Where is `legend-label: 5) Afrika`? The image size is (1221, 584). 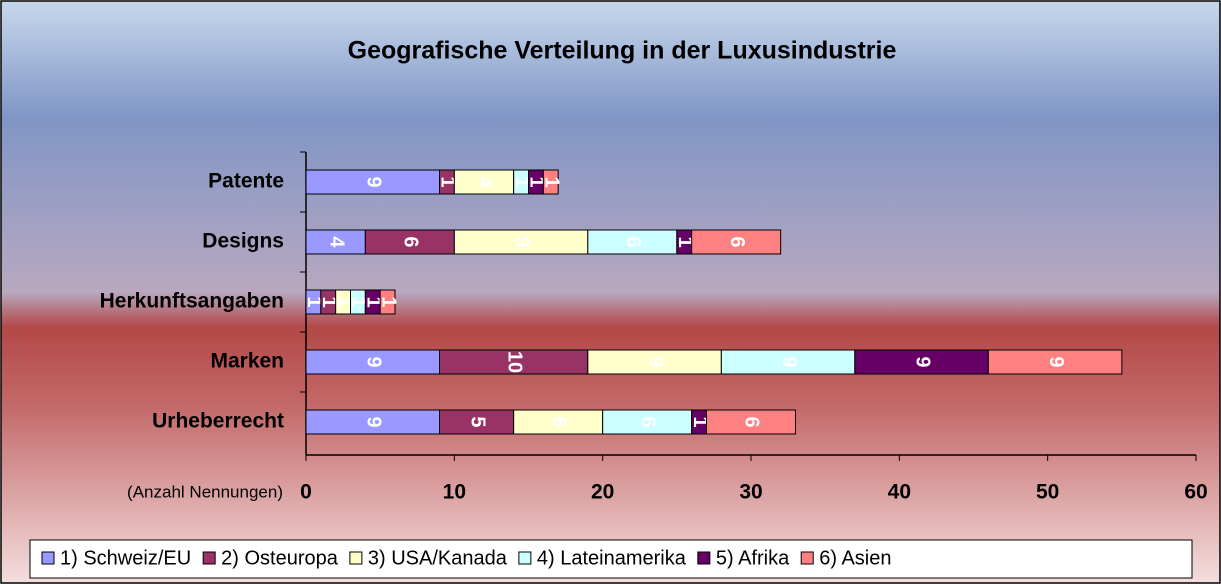
legend-label: 5) Afrika is located at coordinates (753, 558).